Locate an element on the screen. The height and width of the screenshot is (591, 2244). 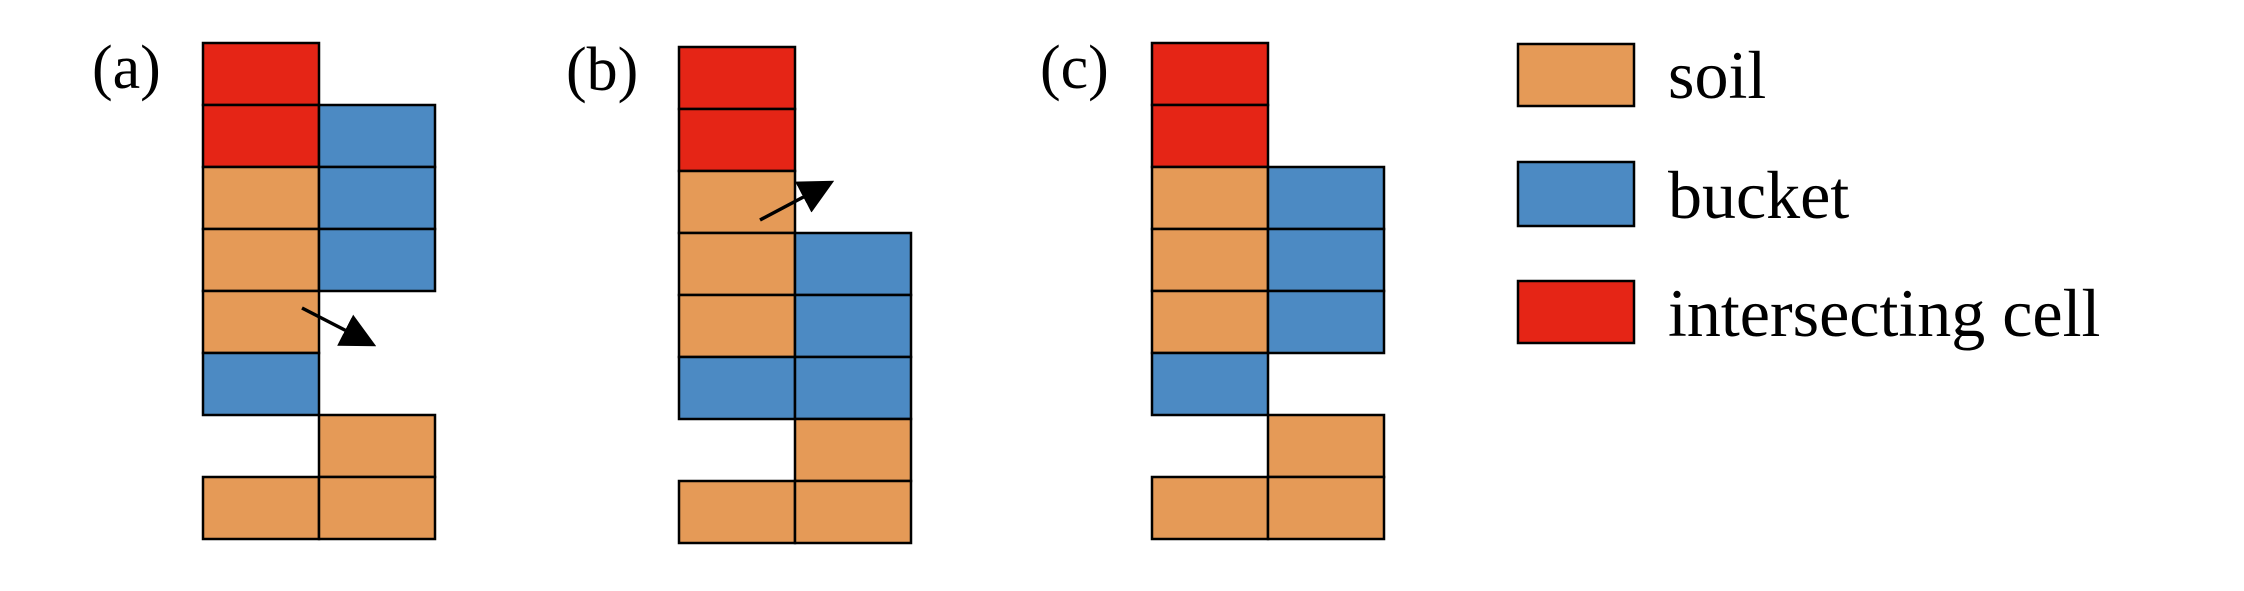
legend-swatch-bucket is located at coordinates (1576, 194).